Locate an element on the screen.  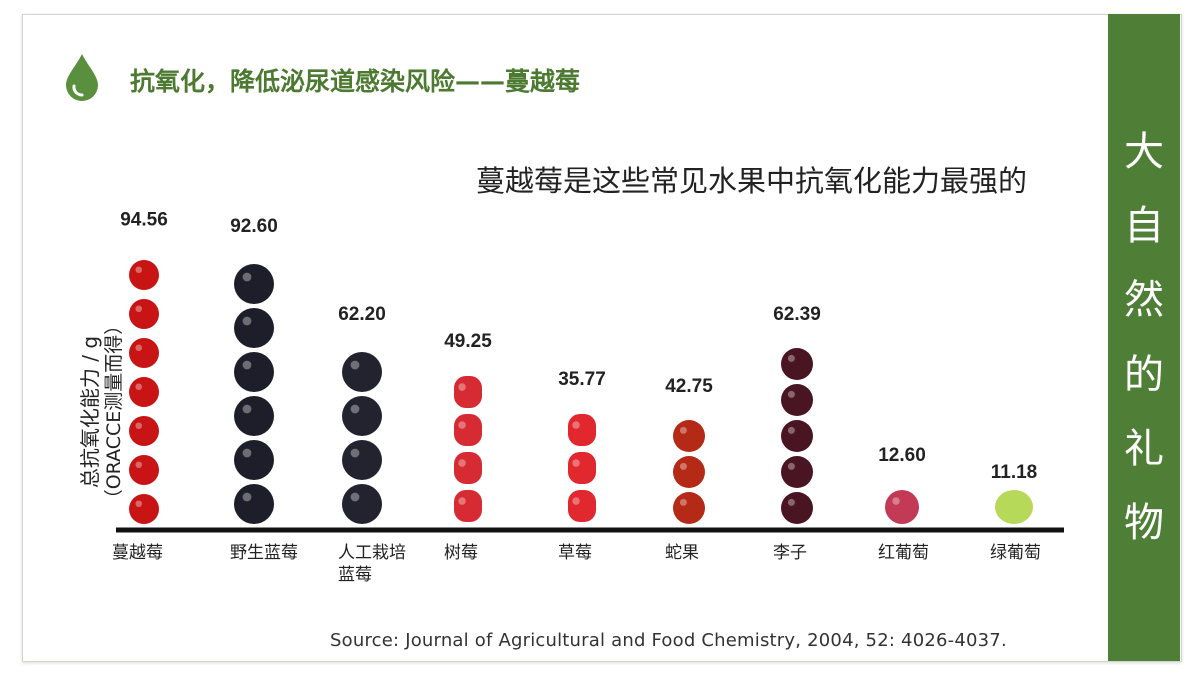
category-label: 树莓 is located at coordinates (461, 553).